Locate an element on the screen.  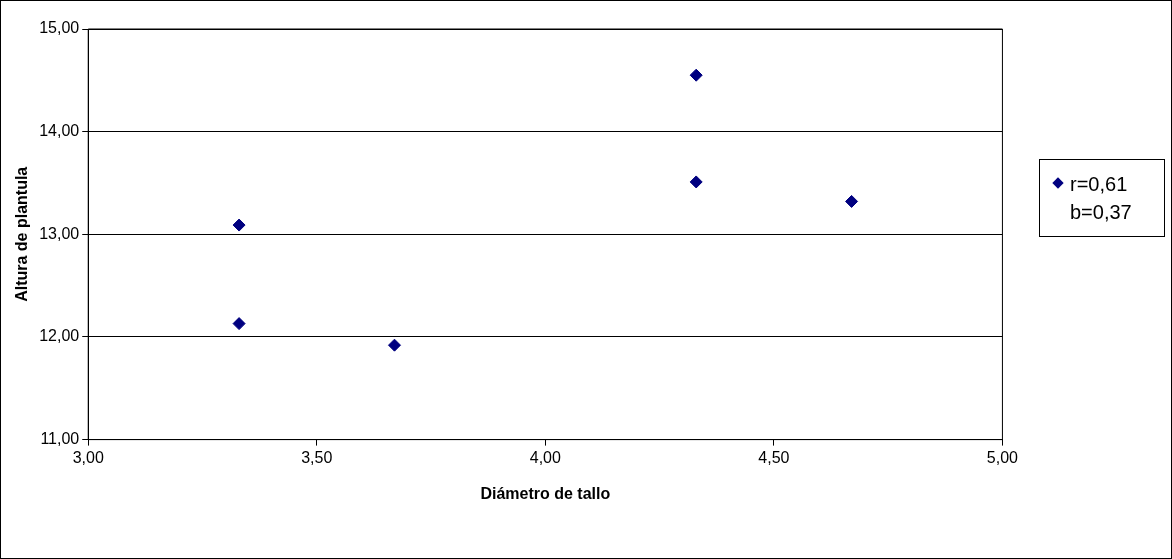
x-tick-label: 4,00 is located at coordinates (545, 457).